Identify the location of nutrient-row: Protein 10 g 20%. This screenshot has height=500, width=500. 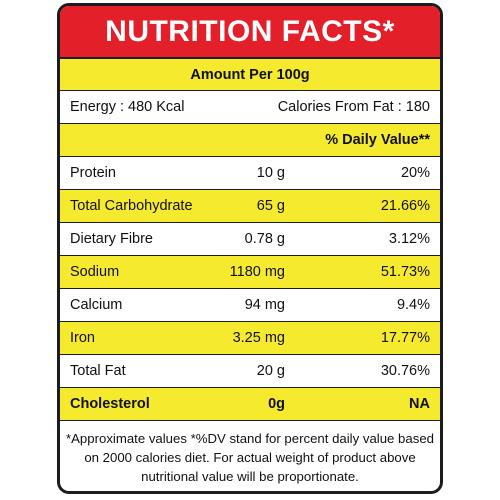
(250, 173).